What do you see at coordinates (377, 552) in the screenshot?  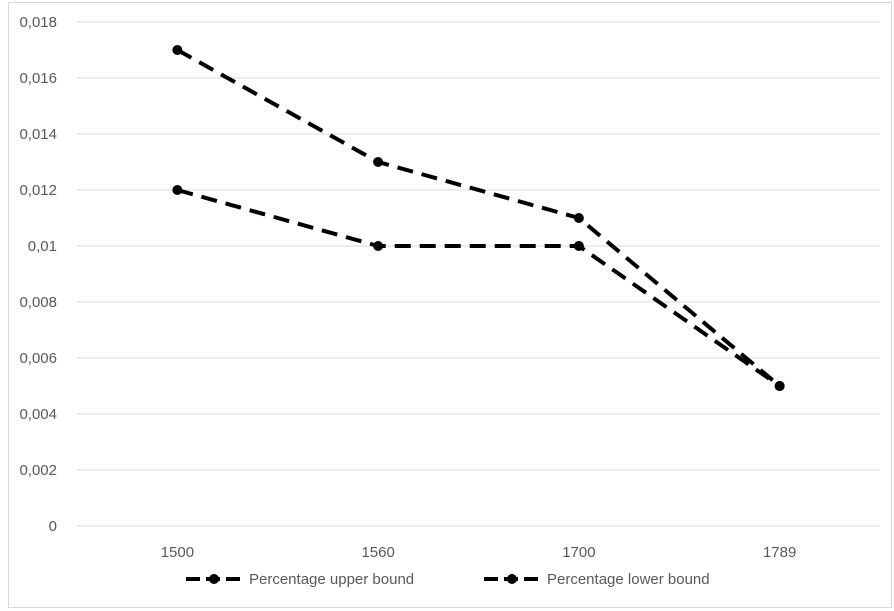 I see `x-tick-label: 1560` at bounding box center [377, 552].